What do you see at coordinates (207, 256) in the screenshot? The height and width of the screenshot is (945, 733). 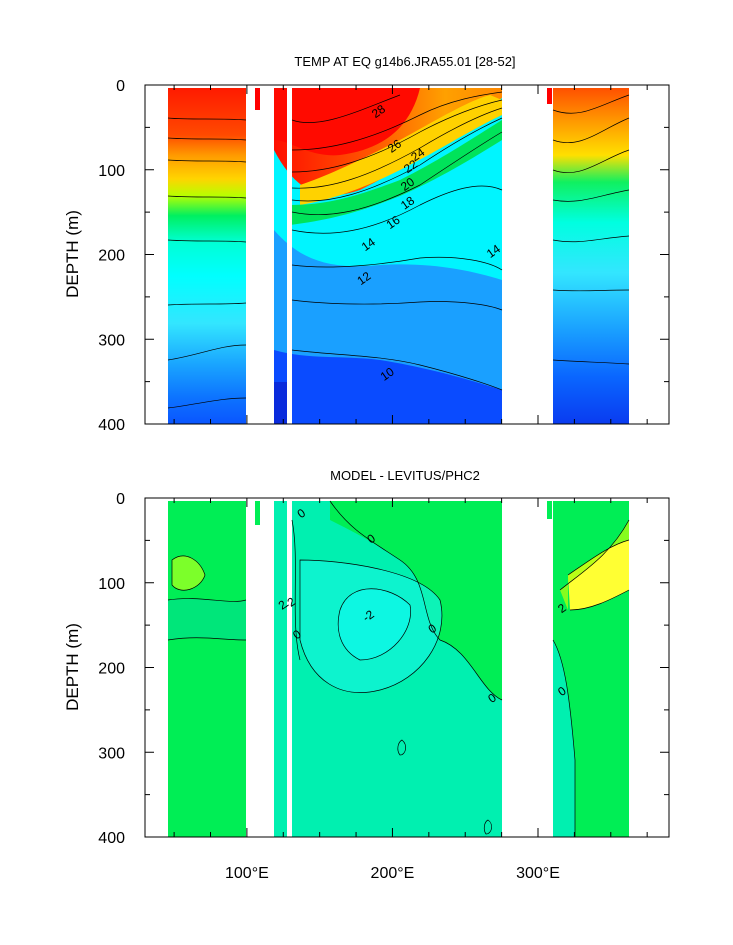 I see `top-field-west` at bounding box center [207, 256].